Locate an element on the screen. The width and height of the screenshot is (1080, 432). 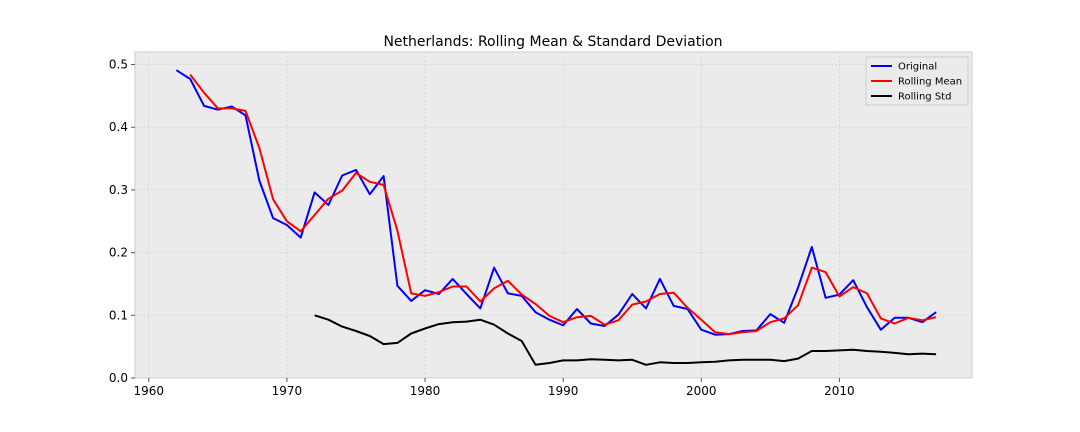
x-tick-label: 1960 is located at coordinates (149, 391).